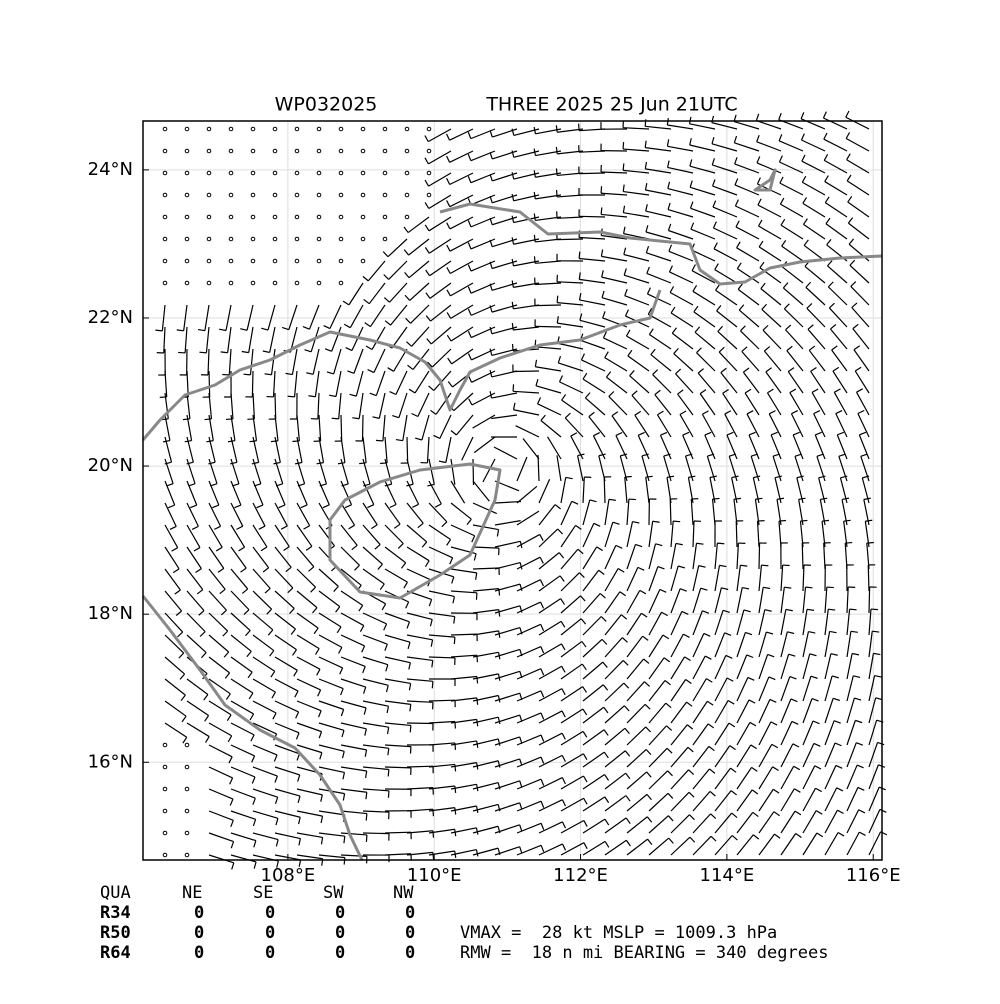  I want to click on row-label: R34, so click(115, 913).